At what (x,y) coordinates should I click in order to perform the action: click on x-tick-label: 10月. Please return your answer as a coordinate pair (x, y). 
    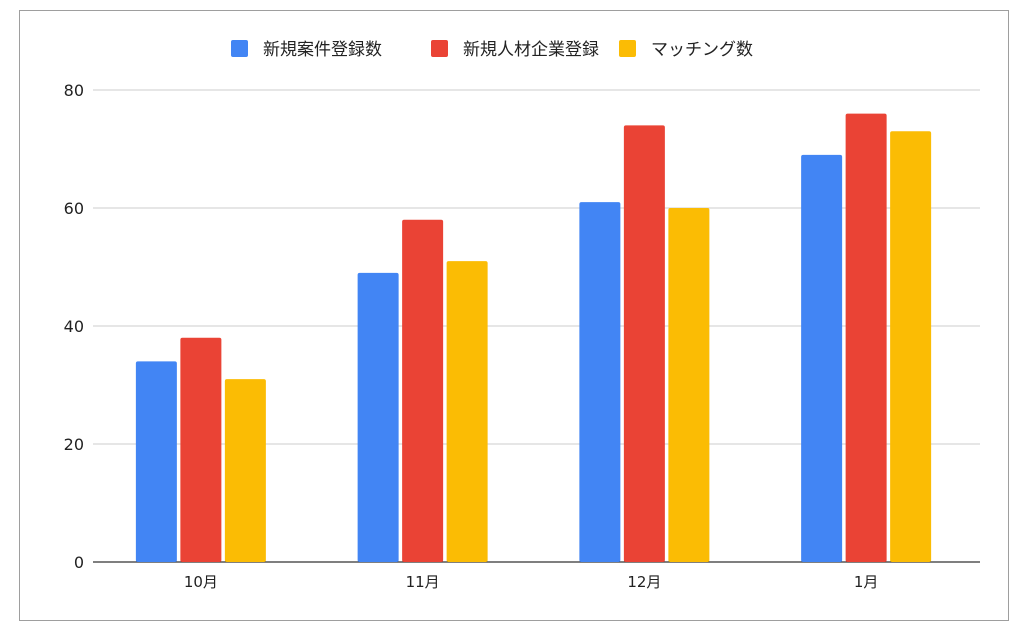
    Looking at the image, I should click on (201, 582).